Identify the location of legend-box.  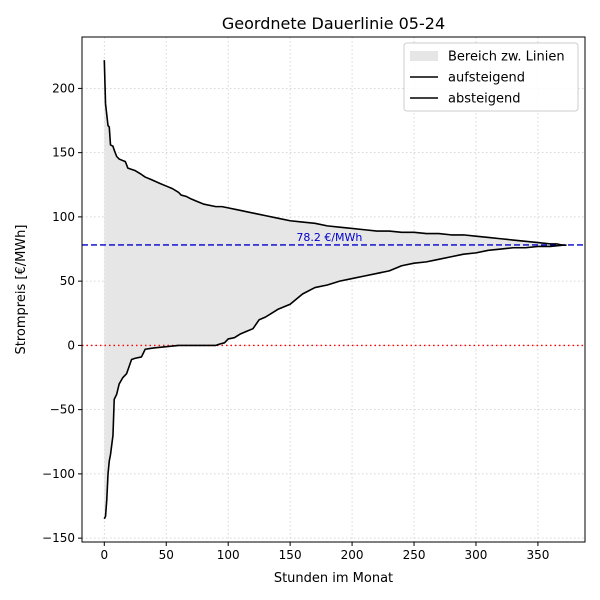
(491, 77).